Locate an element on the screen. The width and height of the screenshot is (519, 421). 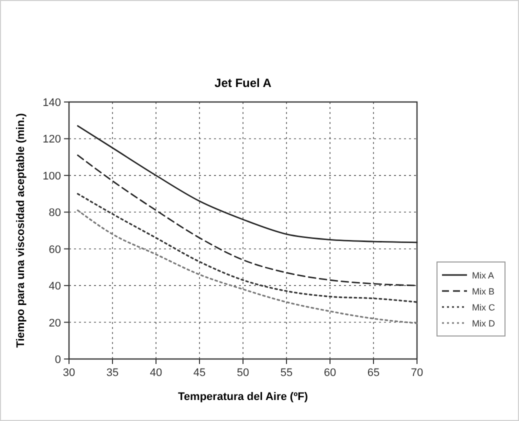
y-tick-label: 20 is located at coordinates (54, 323).